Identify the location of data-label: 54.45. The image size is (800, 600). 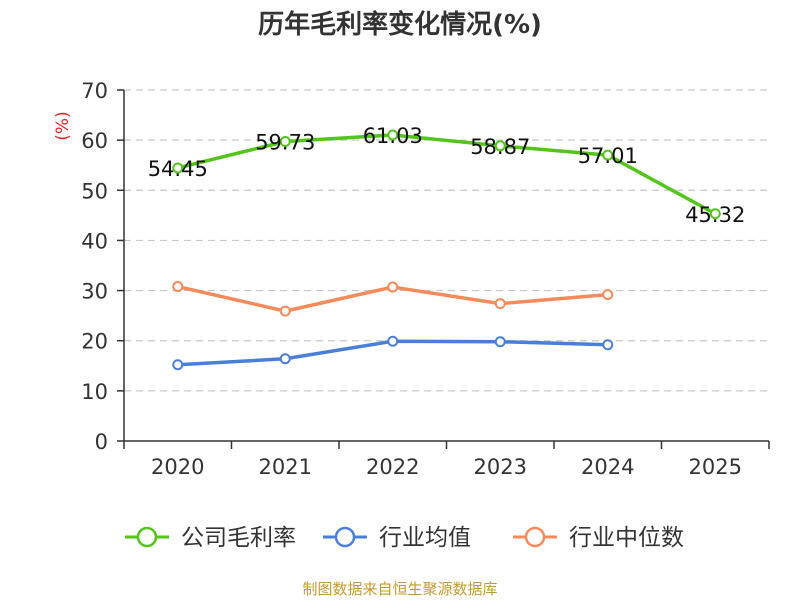
(178, 169).